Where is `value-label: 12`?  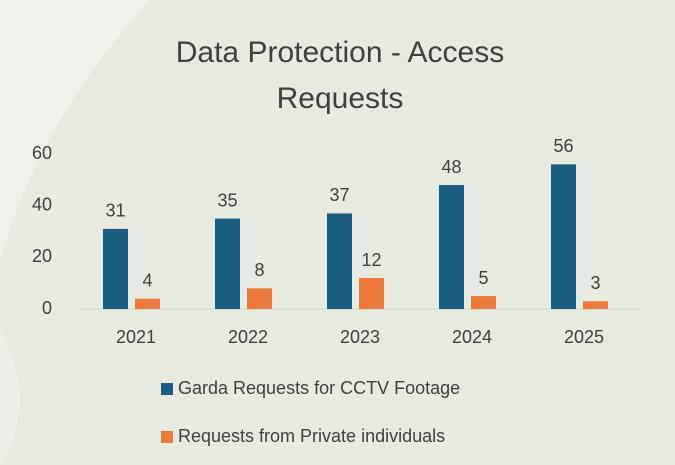 value-label: 12 is located at coordinates (371, 260).